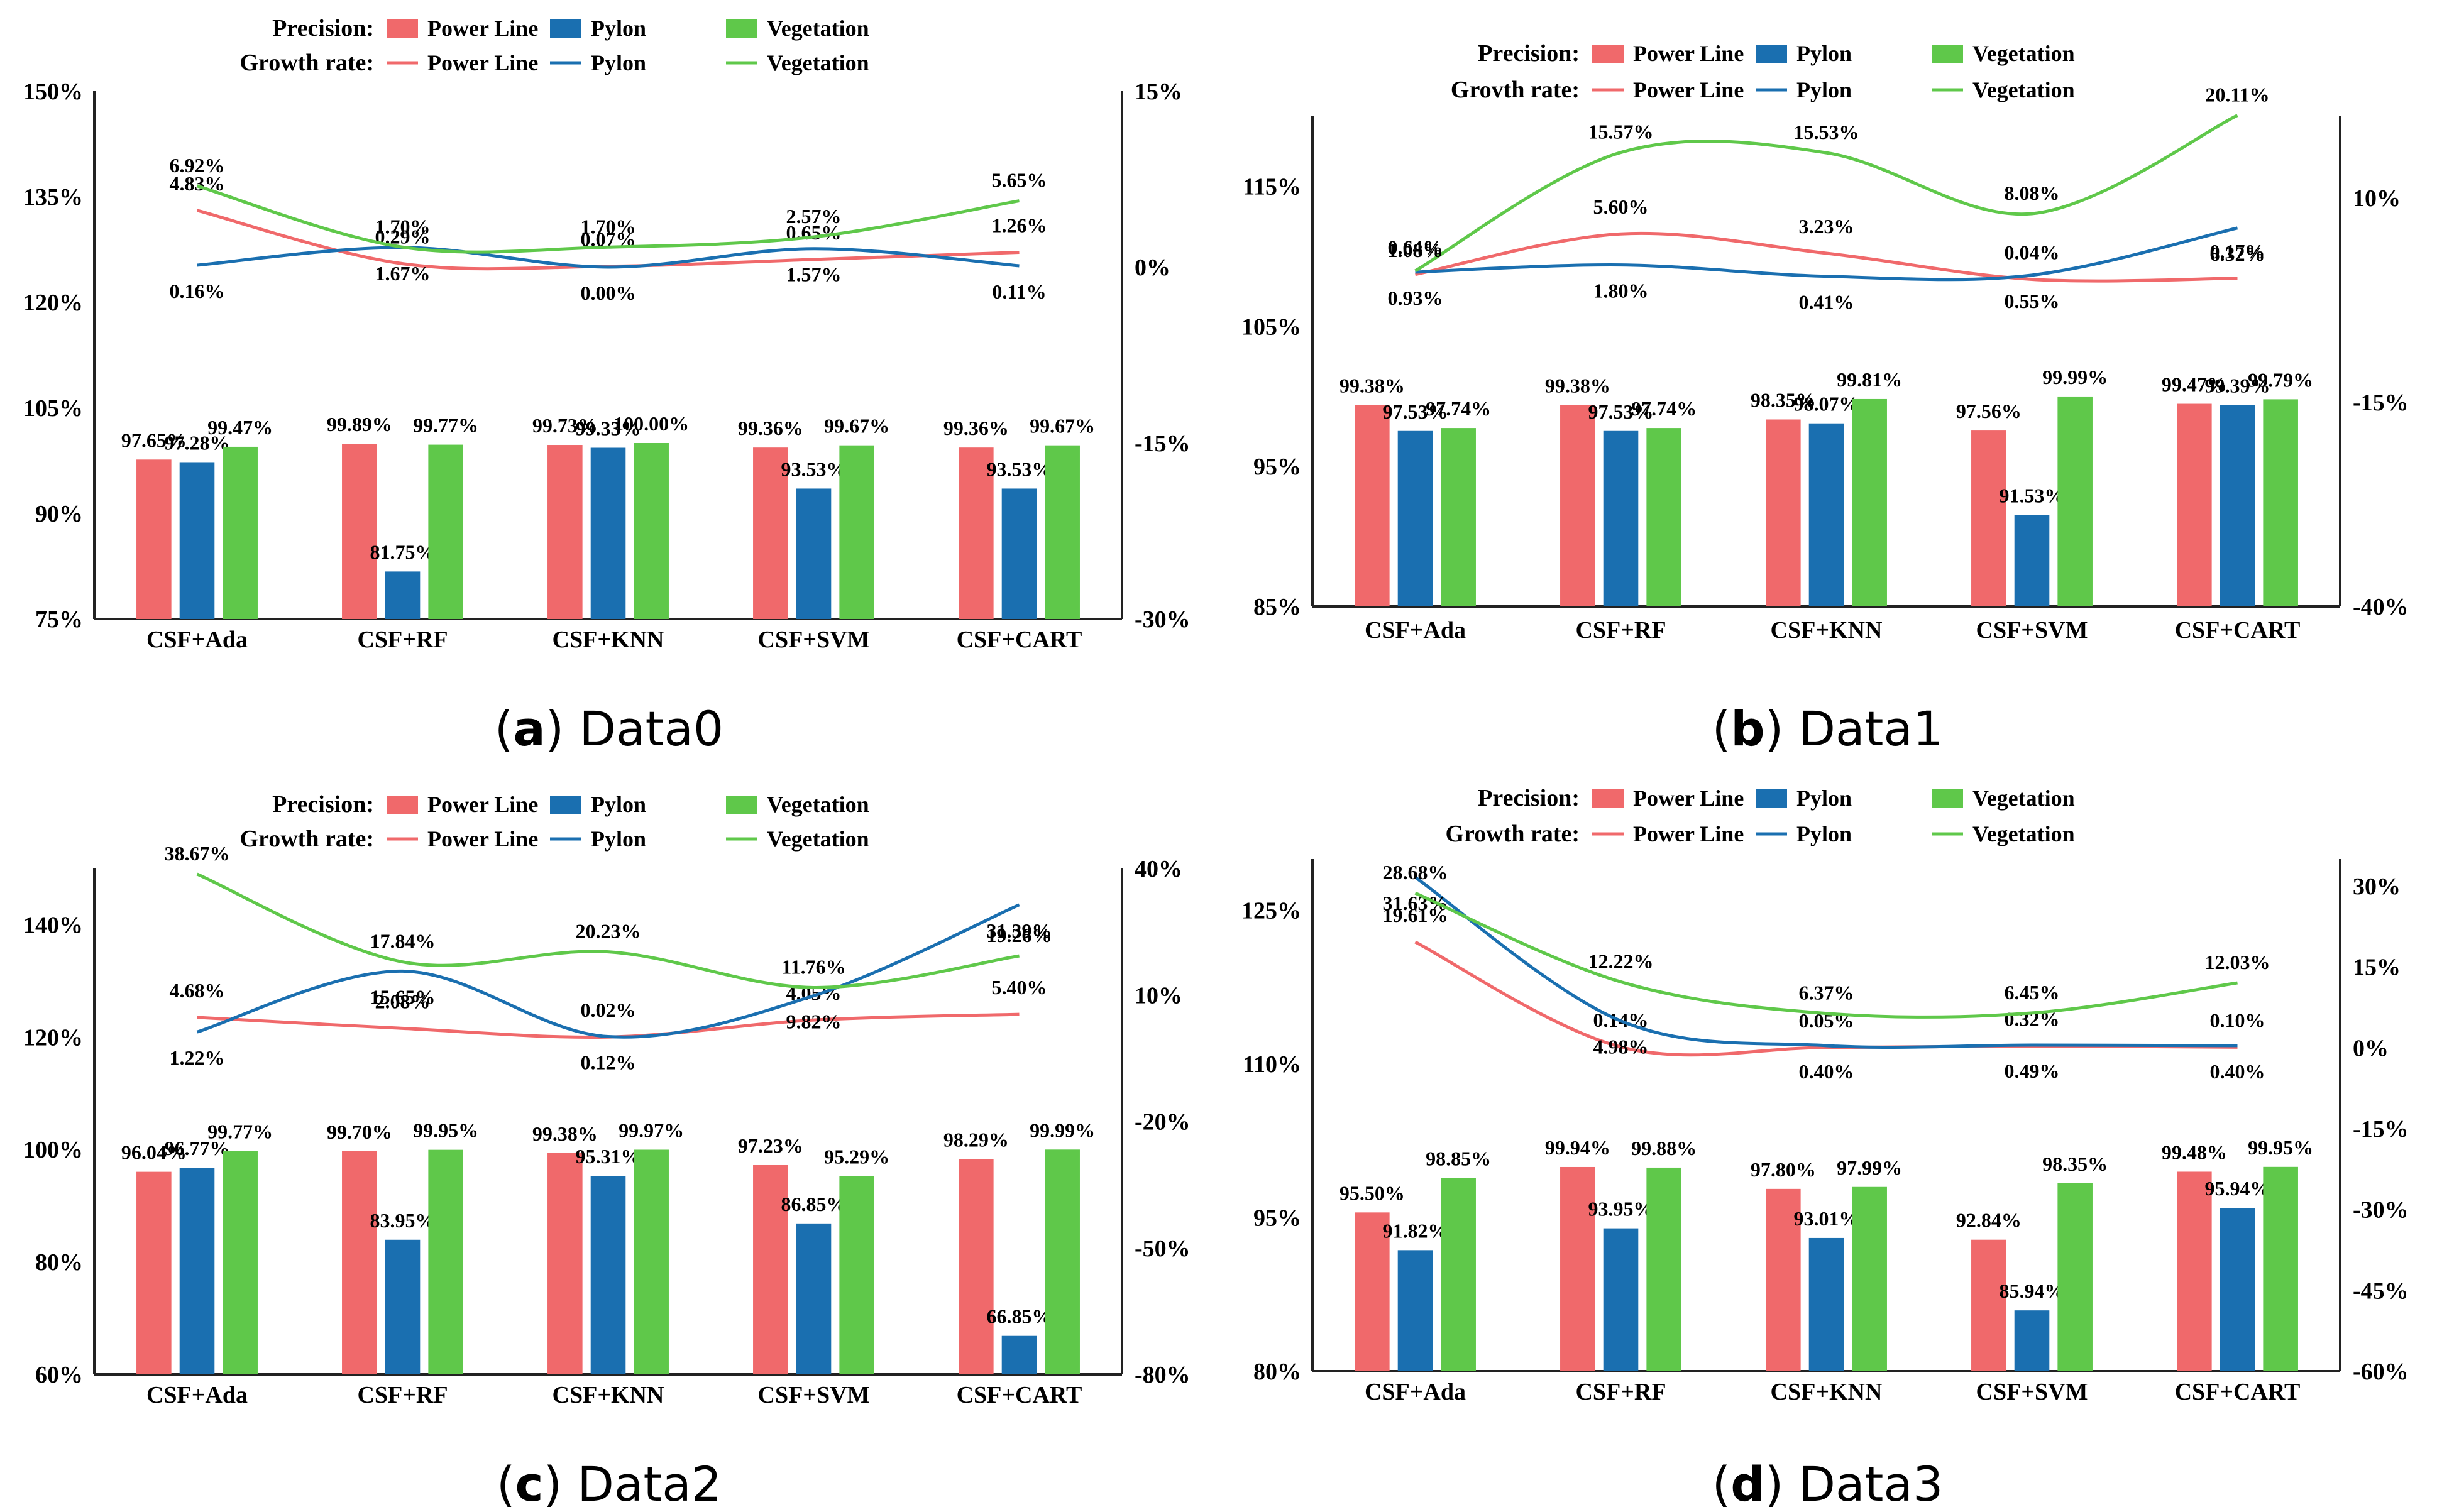 The width and height of the screenshot is (2437, 1512). I want to click on growth-value-label: 0.93%, so click(1415, 298).